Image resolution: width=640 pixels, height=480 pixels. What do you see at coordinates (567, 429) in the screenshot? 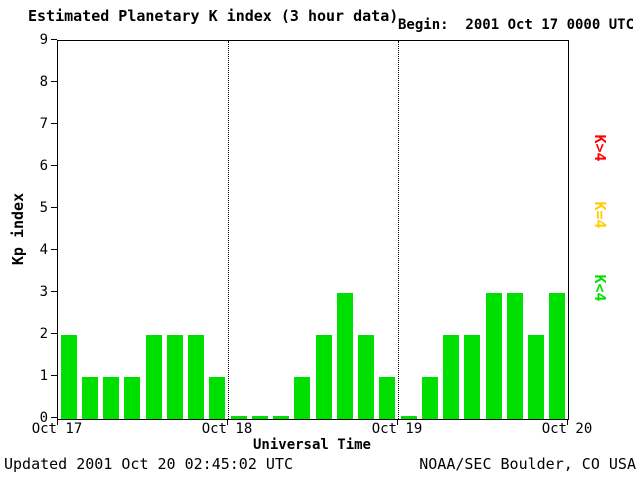
I see `x-tick-label: Oct 20` at bounding box center [567, 429].